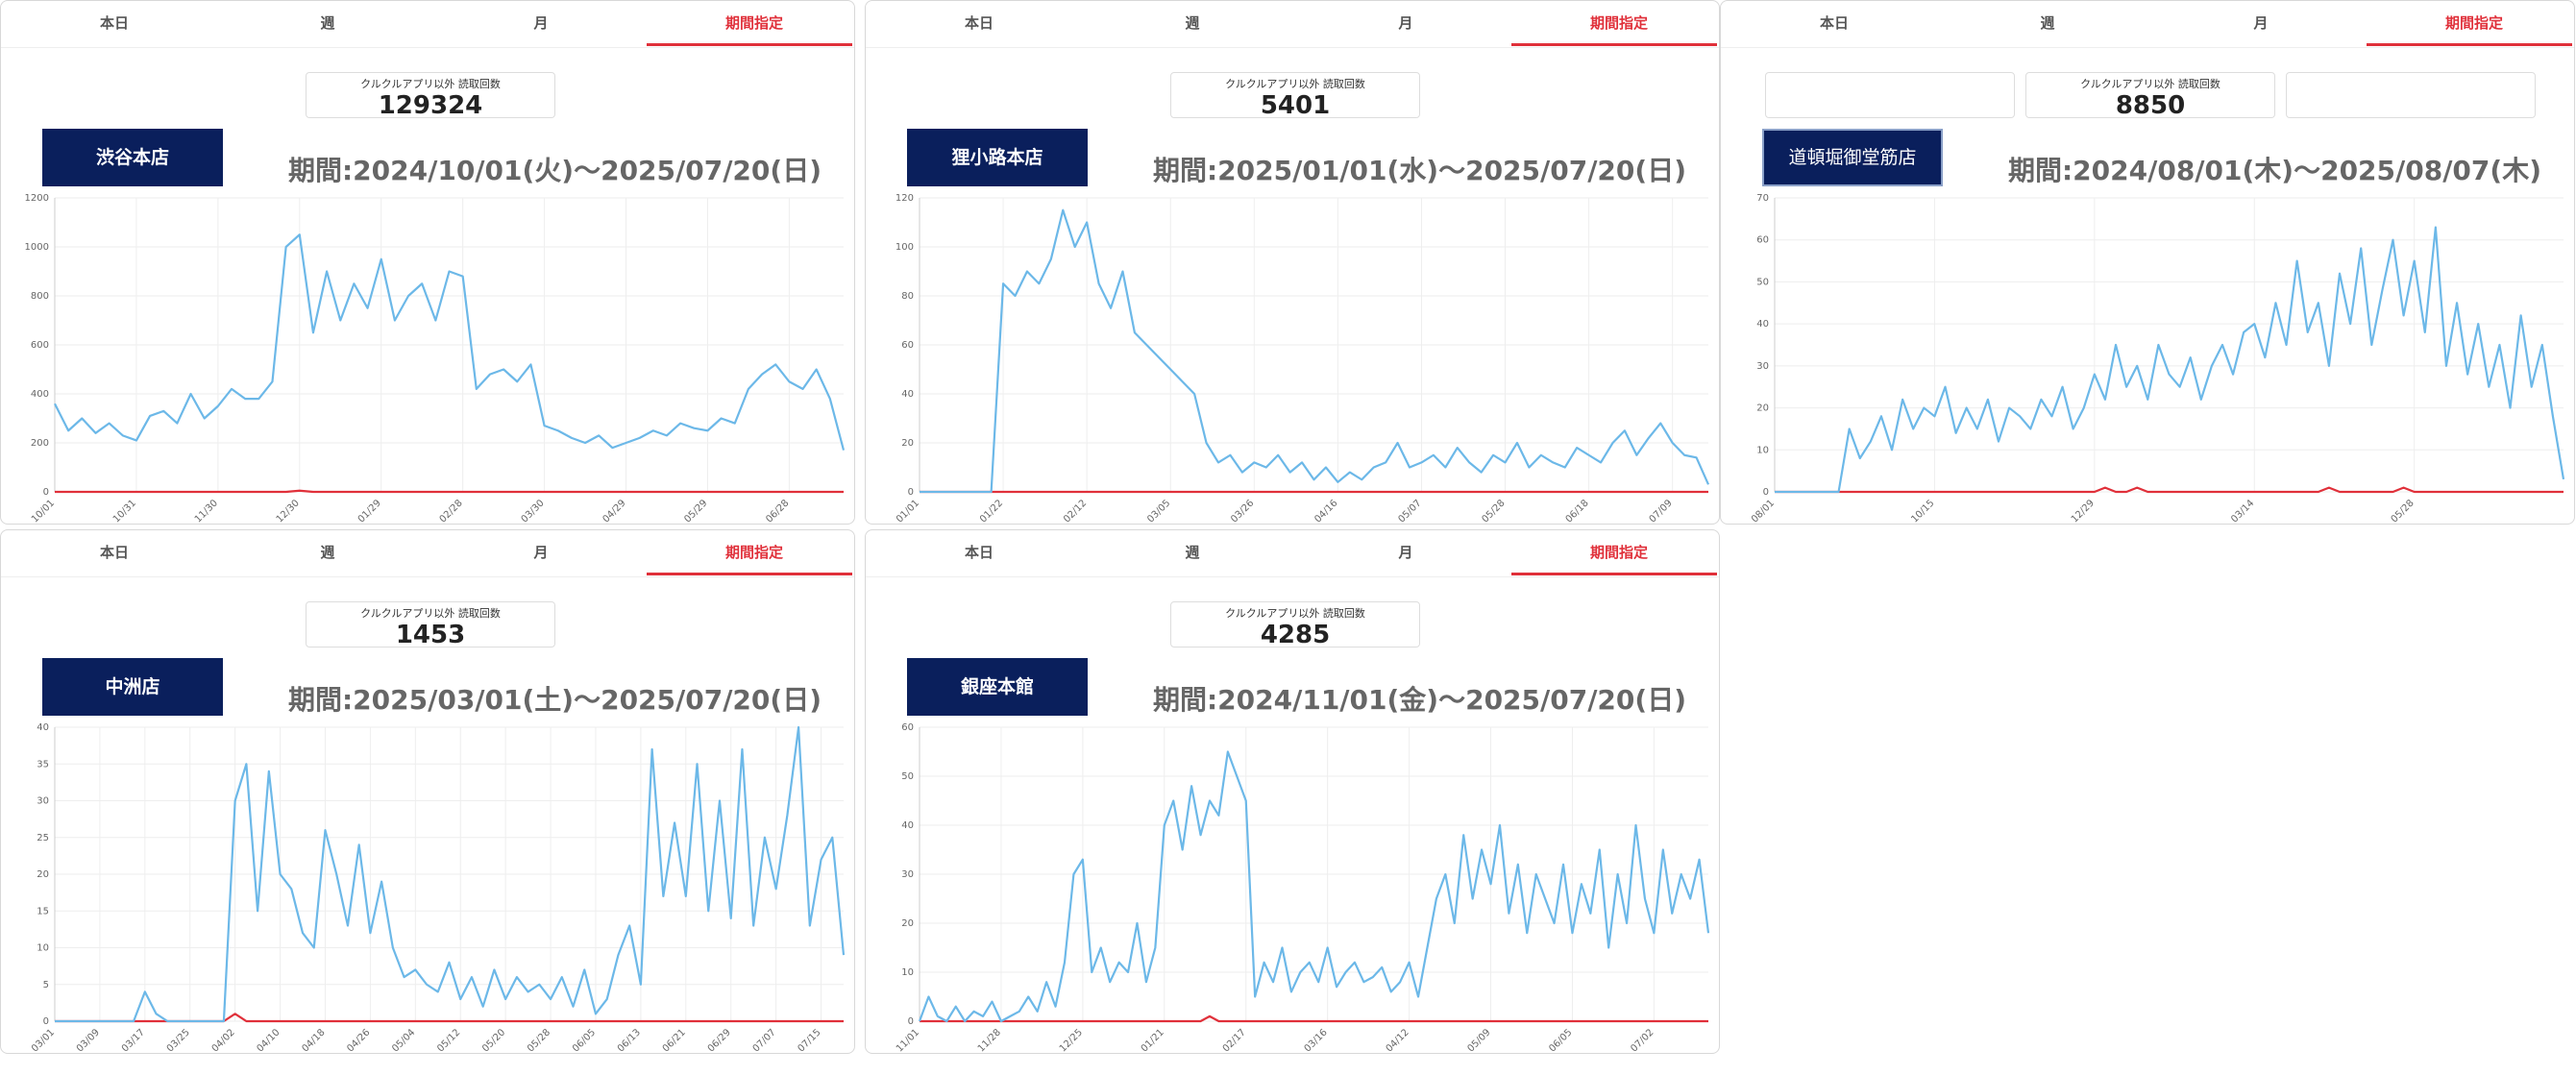 This screenshot has width=2576, height=1075. I want to click on x-tick-label: 03/05, so click(1158, 511).